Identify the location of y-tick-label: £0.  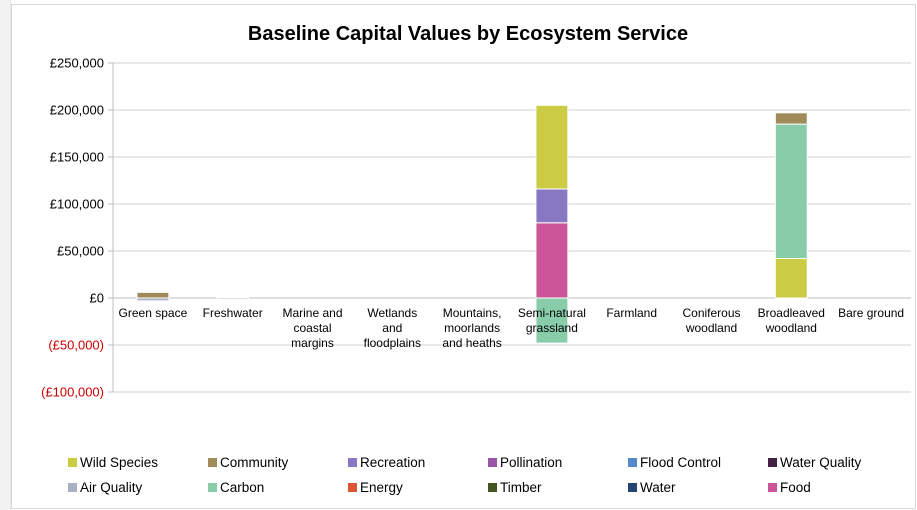
(97, 298).